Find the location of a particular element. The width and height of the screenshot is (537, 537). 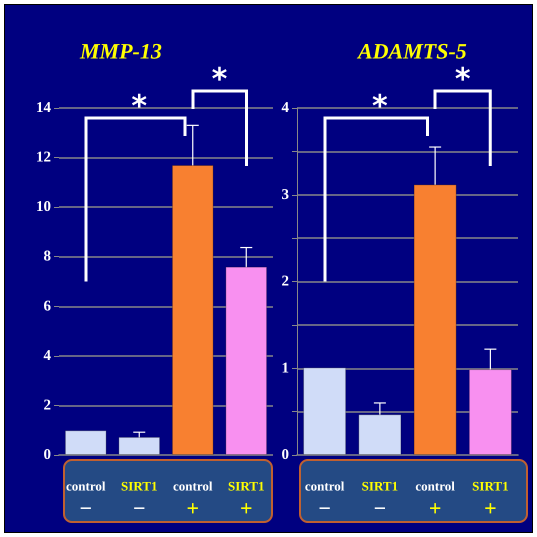

y-tick-label: 6 is located at coordinates (48, 306).